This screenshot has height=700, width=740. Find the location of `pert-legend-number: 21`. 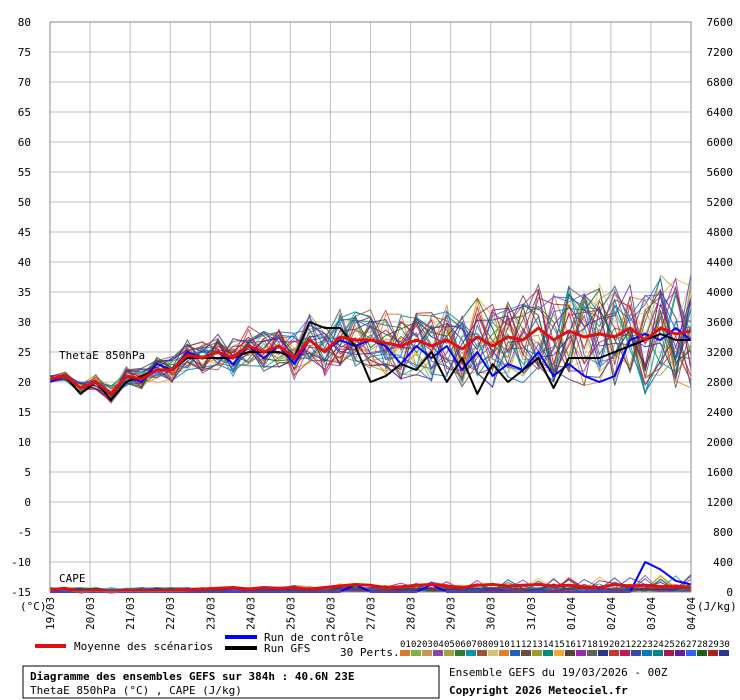

pert-legend-number: 21 is located at coordinates (625, 645).